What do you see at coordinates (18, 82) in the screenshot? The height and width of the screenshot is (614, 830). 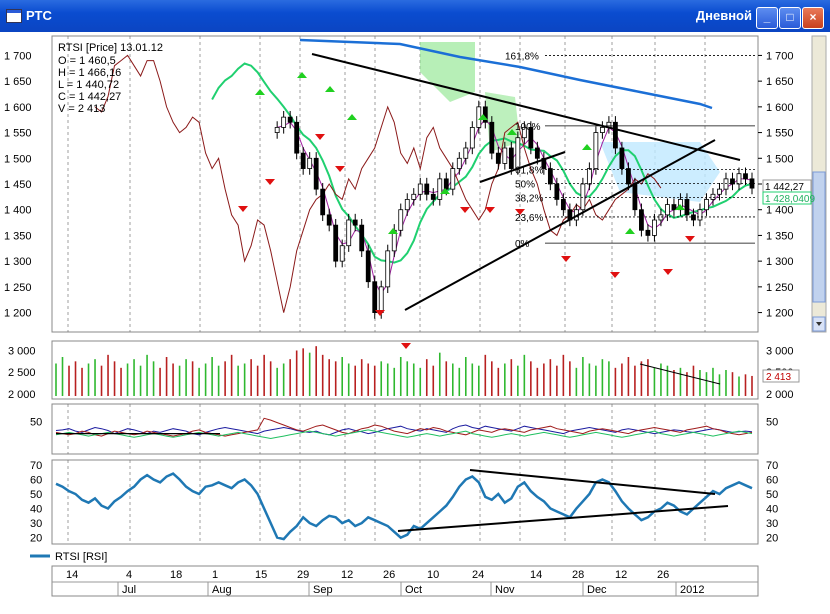 I see `price-tick-left: 1 650` at bounding box center [18, 82].